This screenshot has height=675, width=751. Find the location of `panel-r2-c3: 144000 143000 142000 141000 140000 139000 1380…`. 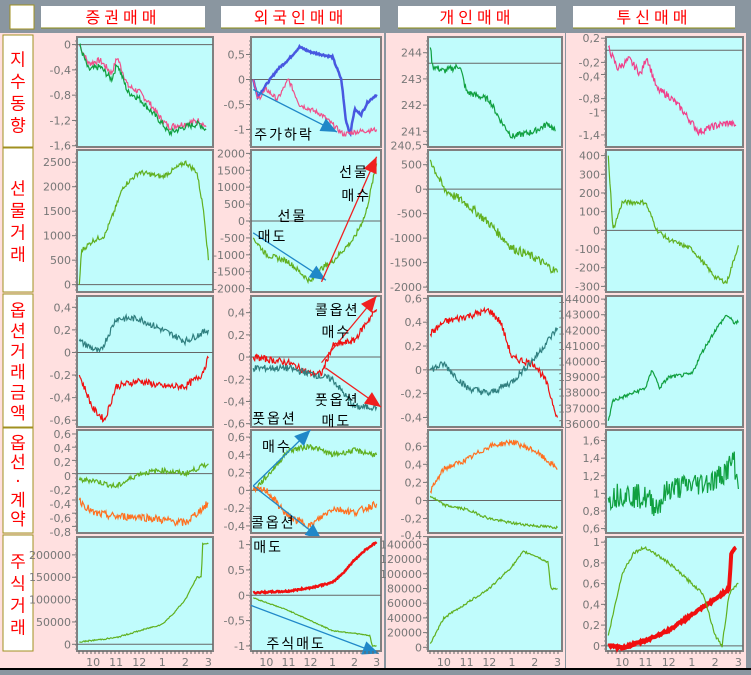

panel-r2-c3: 144000 143000 142000 141000 140000 139000 1380… is located at coordinates (651, 362).